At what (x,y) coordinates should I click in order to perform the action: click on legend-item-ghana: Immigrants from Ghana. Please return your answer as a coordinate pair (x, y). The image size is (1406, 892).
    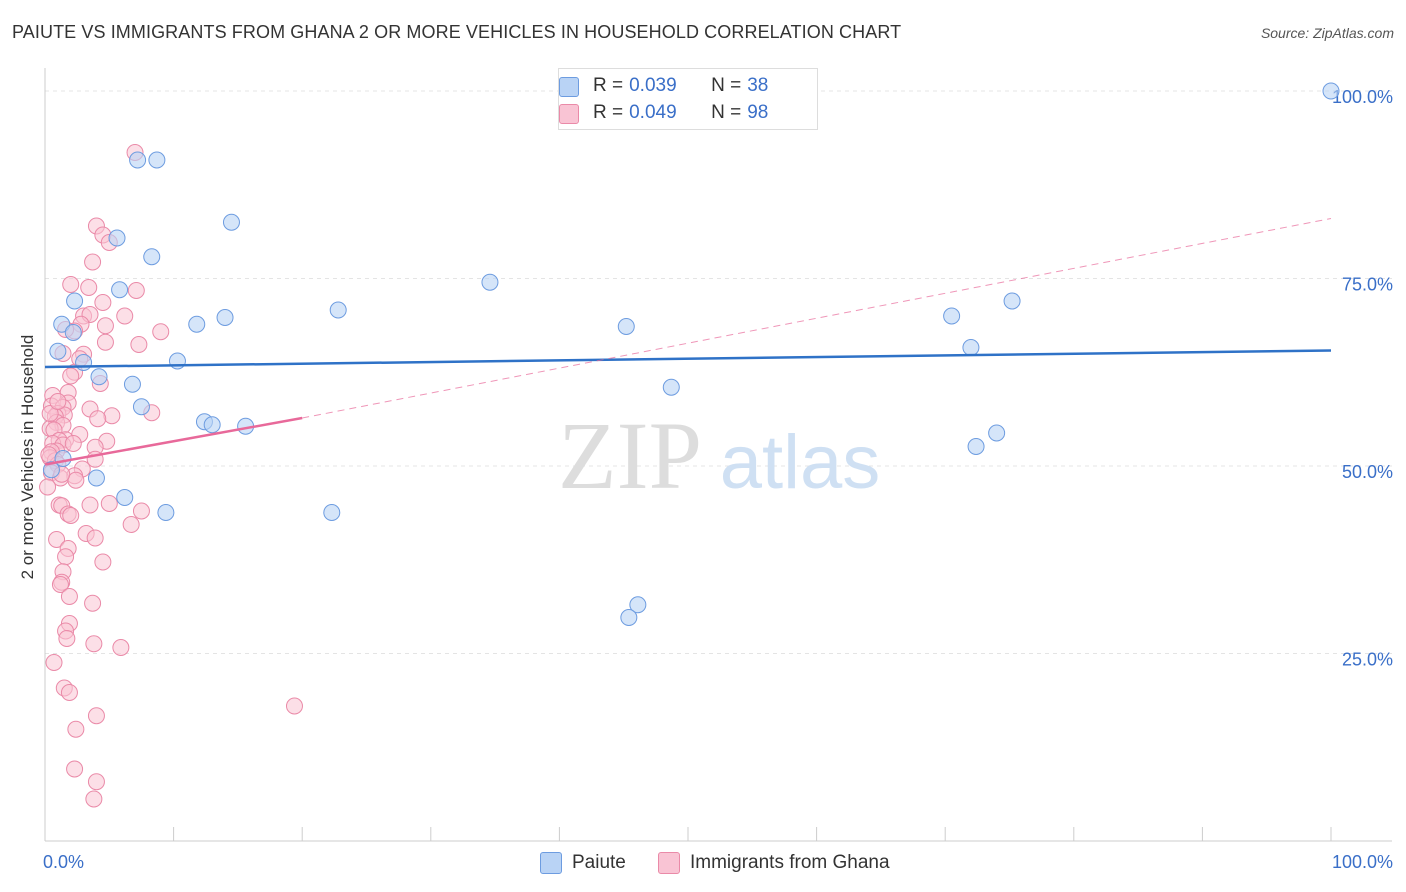
    Looking at the image, I should click on (774, 863).